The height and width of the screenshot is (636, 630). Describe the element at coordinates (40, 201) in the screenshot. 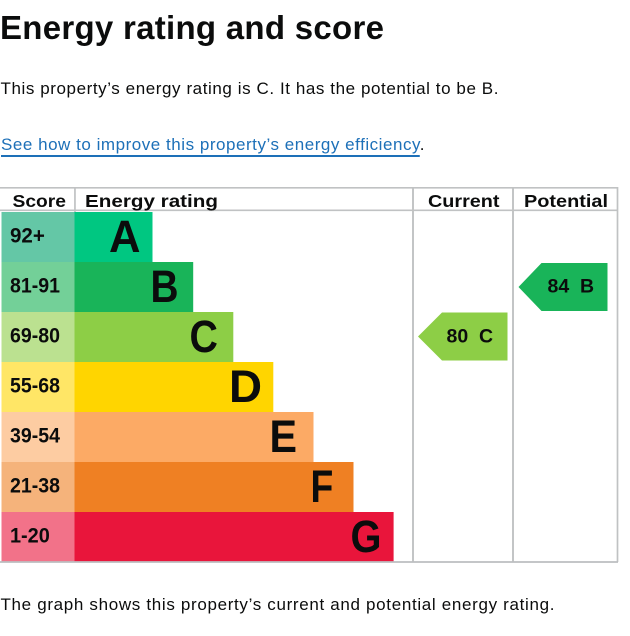

I see `svg-text: Score` at that location.